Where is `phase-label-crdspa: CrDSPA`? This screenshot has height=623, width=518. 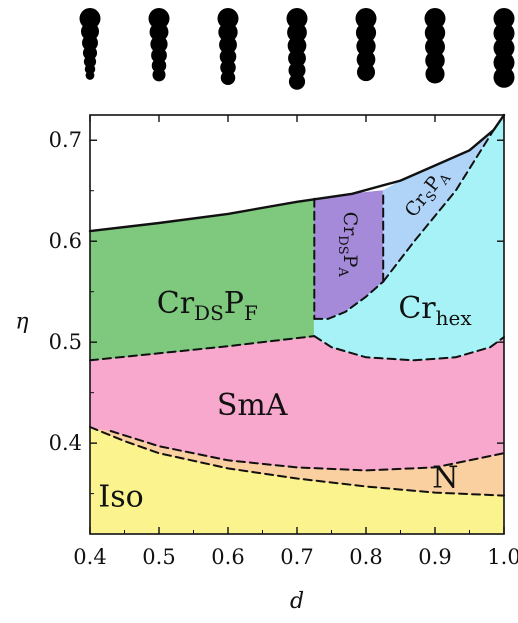
phase-label-crdspa: CrDSPA is located at coordinates (348, 245).